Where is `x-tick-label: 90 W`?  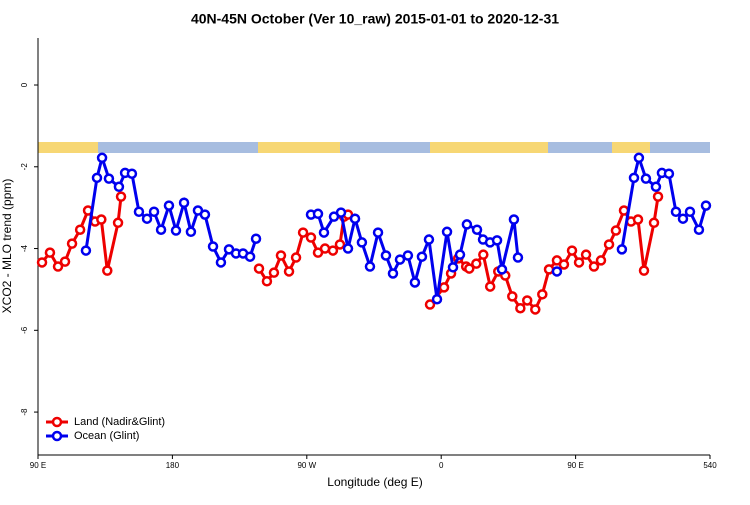 x-tick-label: 90 W is located at coordinates (306, 465).